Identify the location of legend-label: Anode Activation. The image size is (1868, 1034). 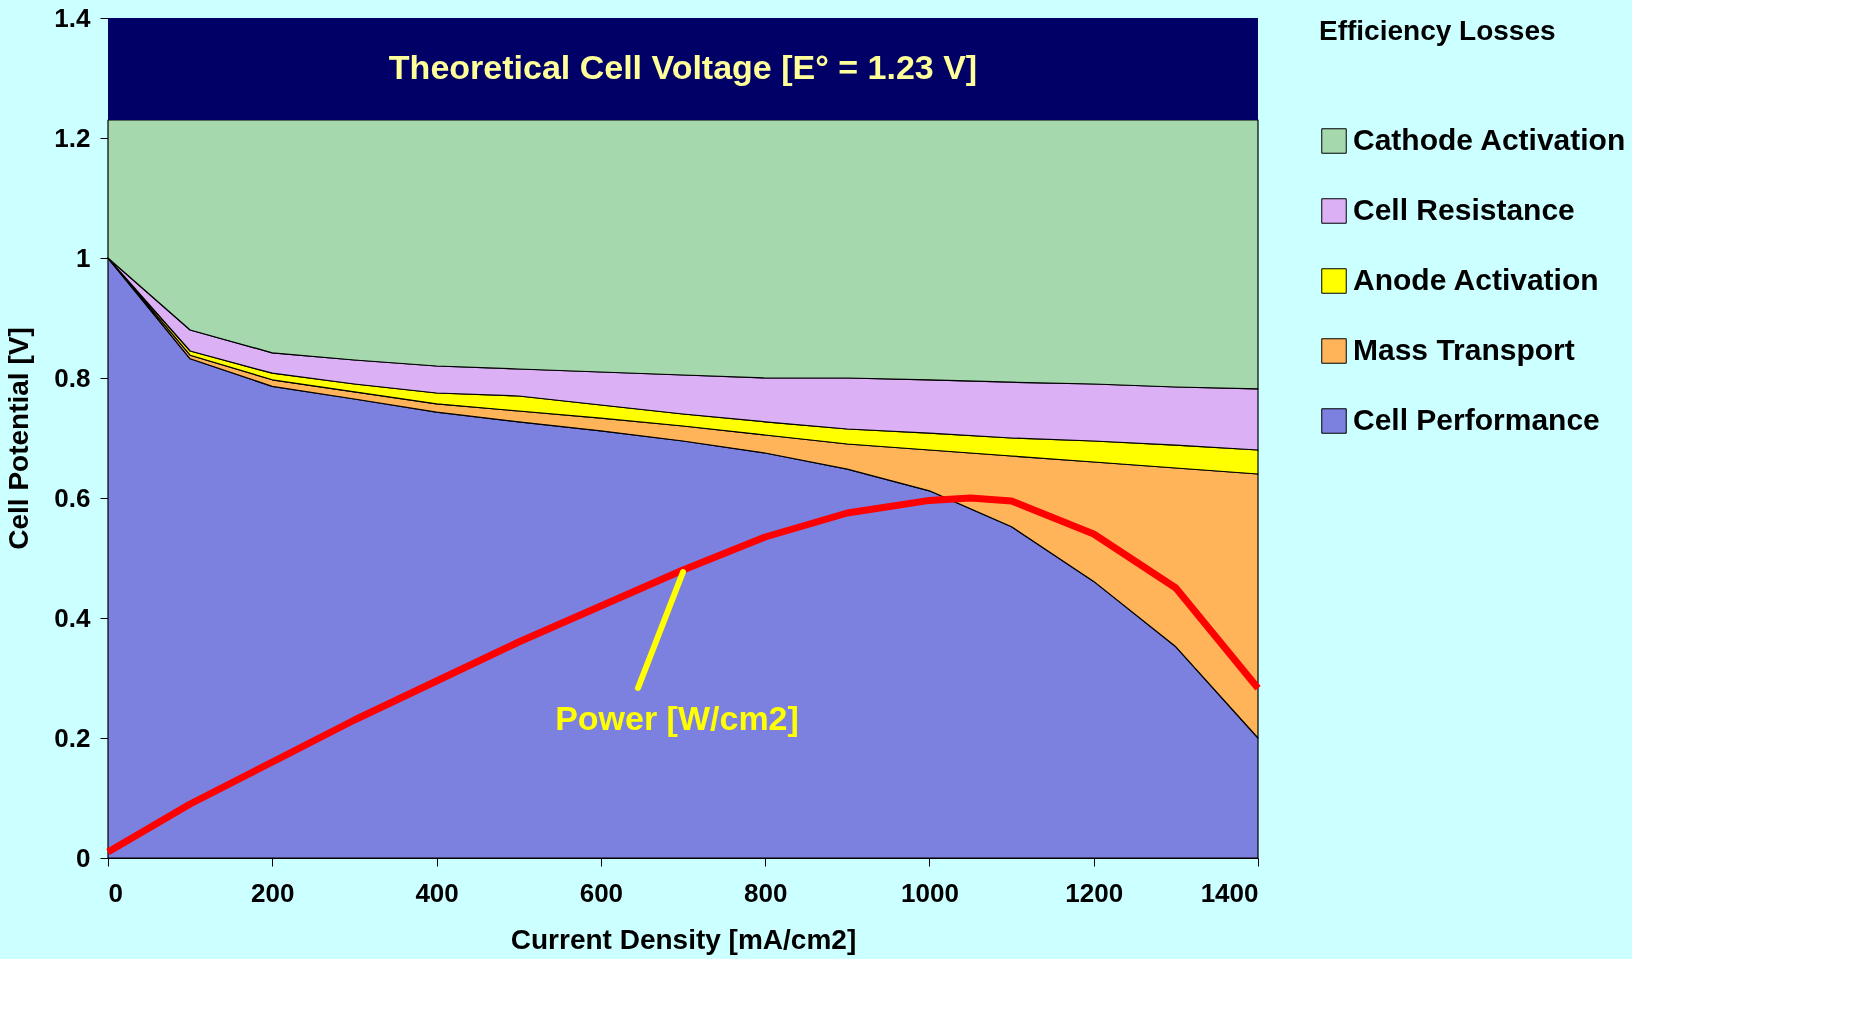
(1476, 279).